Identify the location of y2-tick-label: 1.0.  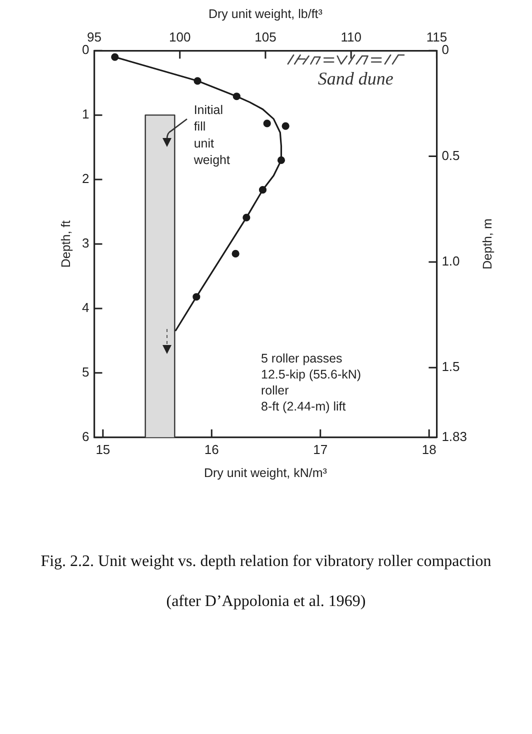
(451, 261).